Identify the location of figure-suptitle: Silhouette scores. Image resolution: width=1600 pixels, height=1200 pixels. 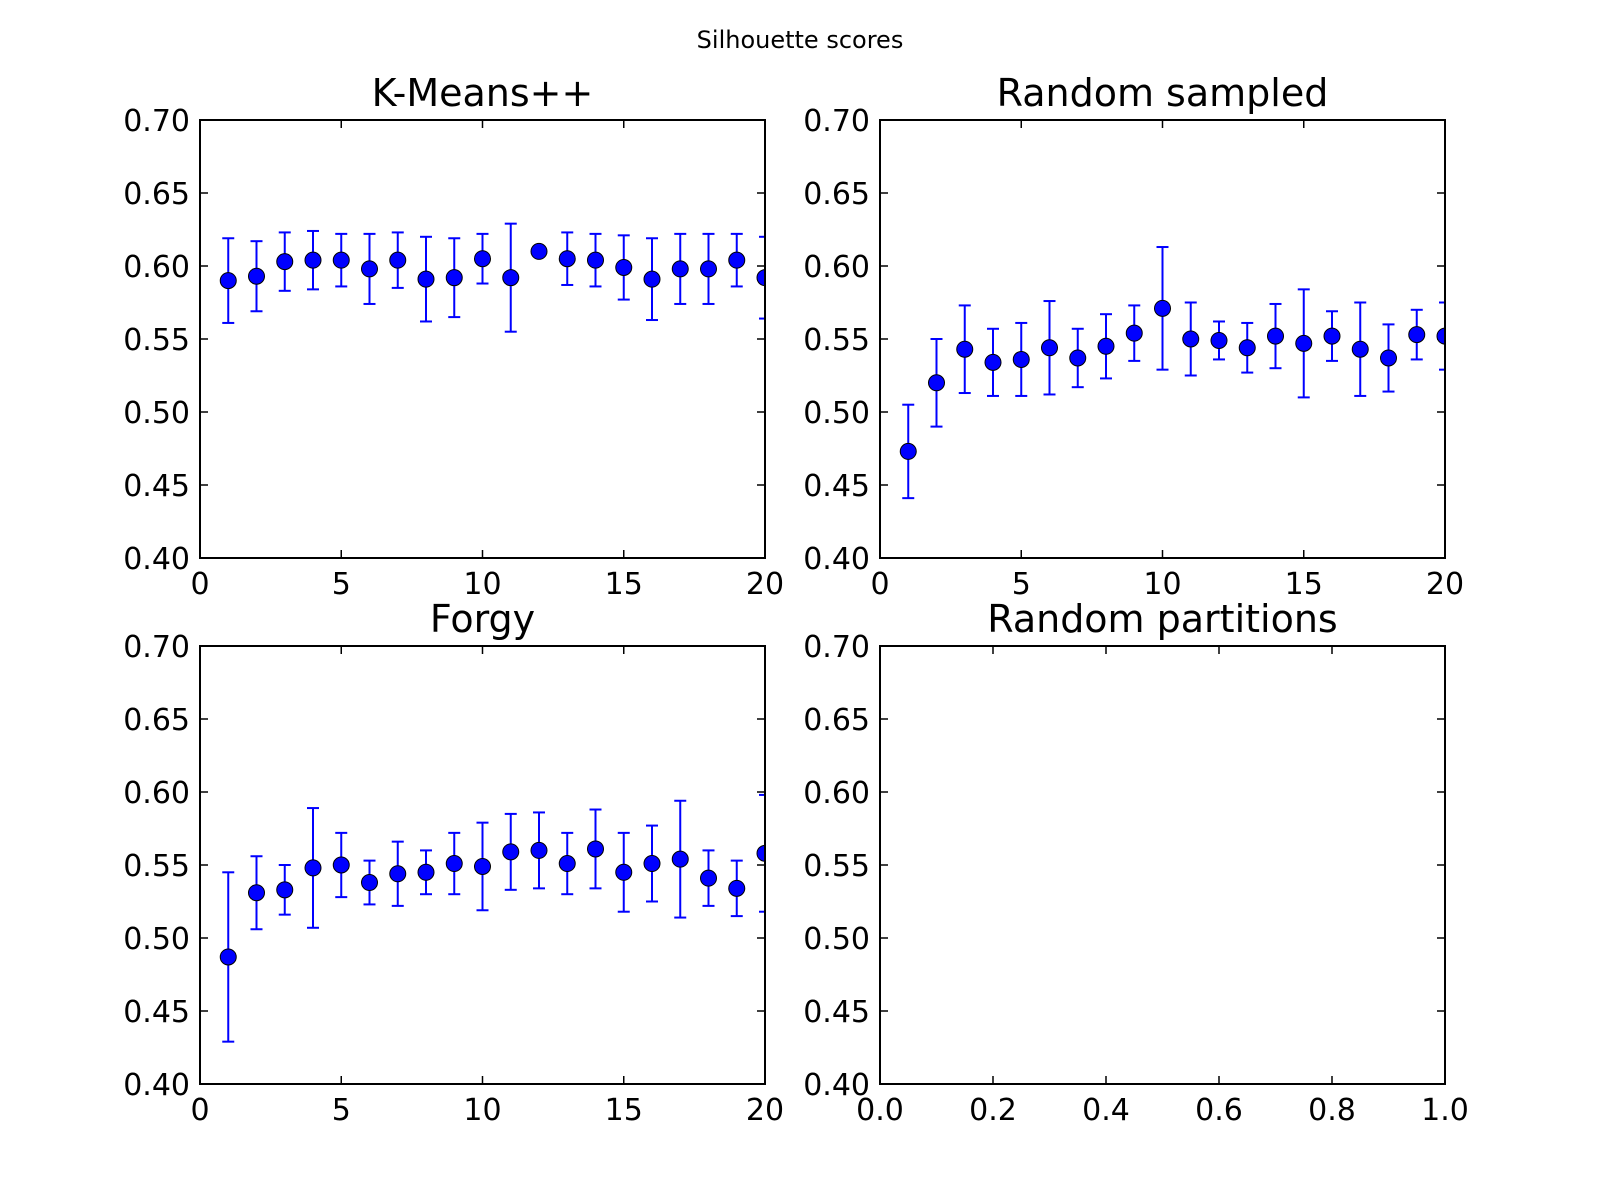
(800, 40).